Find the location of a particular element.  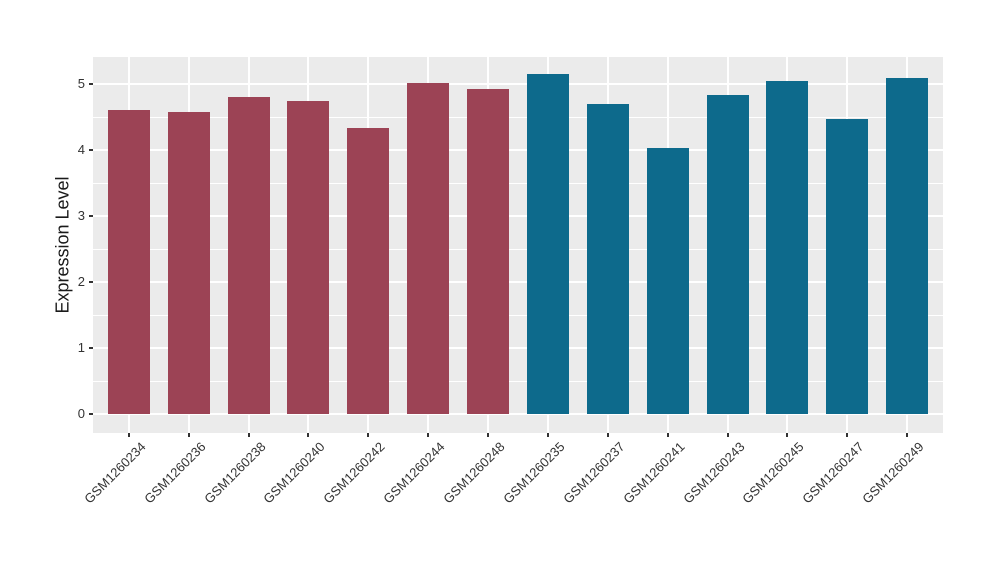

x-tick-label-GSM1260241: GSM1260241 is located at coordinates (653, 473).